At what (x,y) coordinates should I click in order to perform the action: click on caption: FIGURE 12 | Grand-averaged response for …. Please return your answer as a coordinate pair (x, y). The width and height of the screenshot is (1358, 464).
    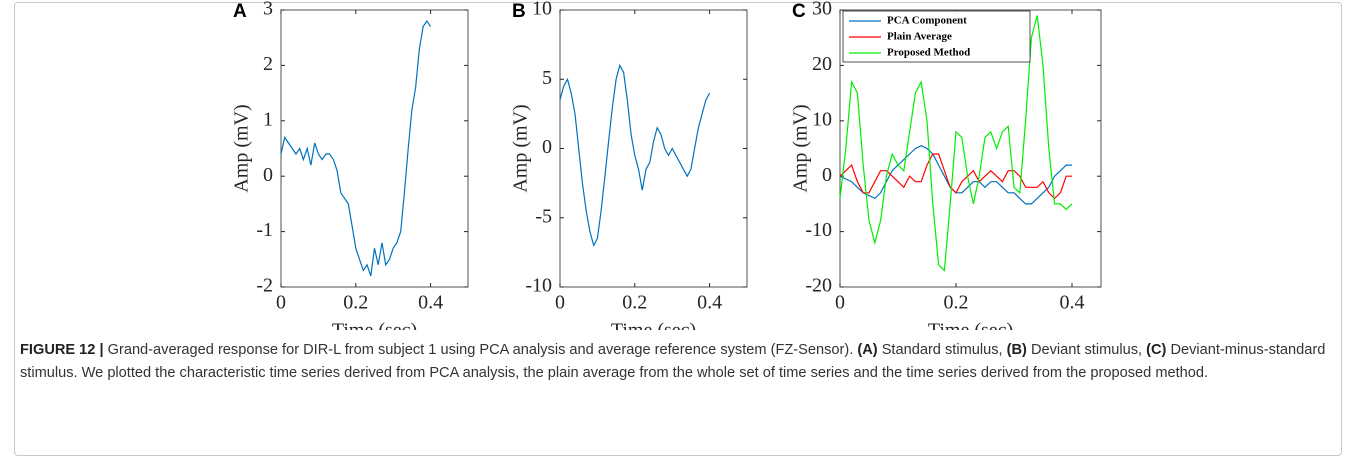
    Looking at the image, I should click on (679, 362).